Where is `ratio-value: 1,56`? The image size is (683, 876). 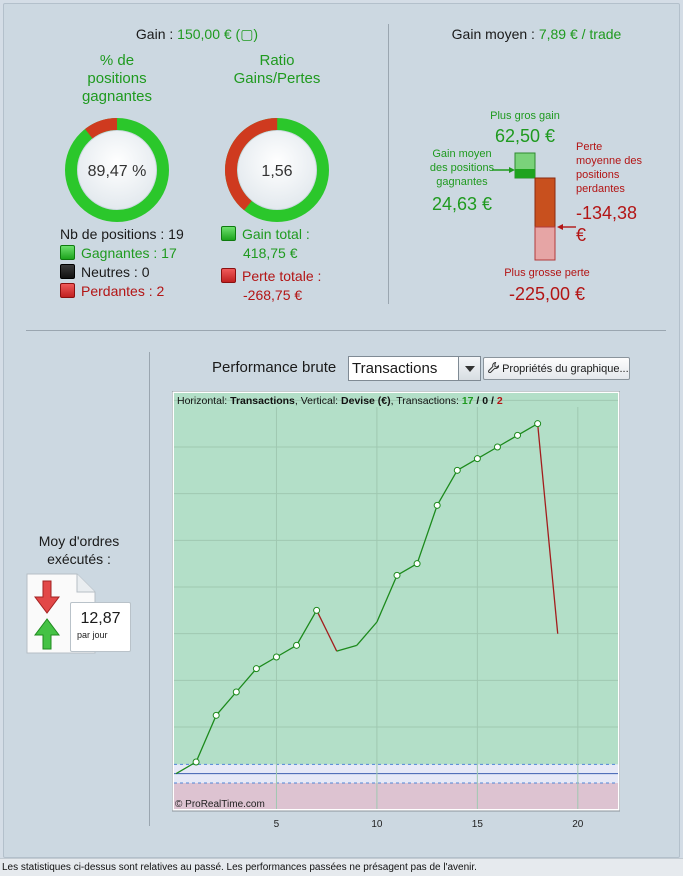
ratio-value: 1,56 is located at coordinates (276, 171).